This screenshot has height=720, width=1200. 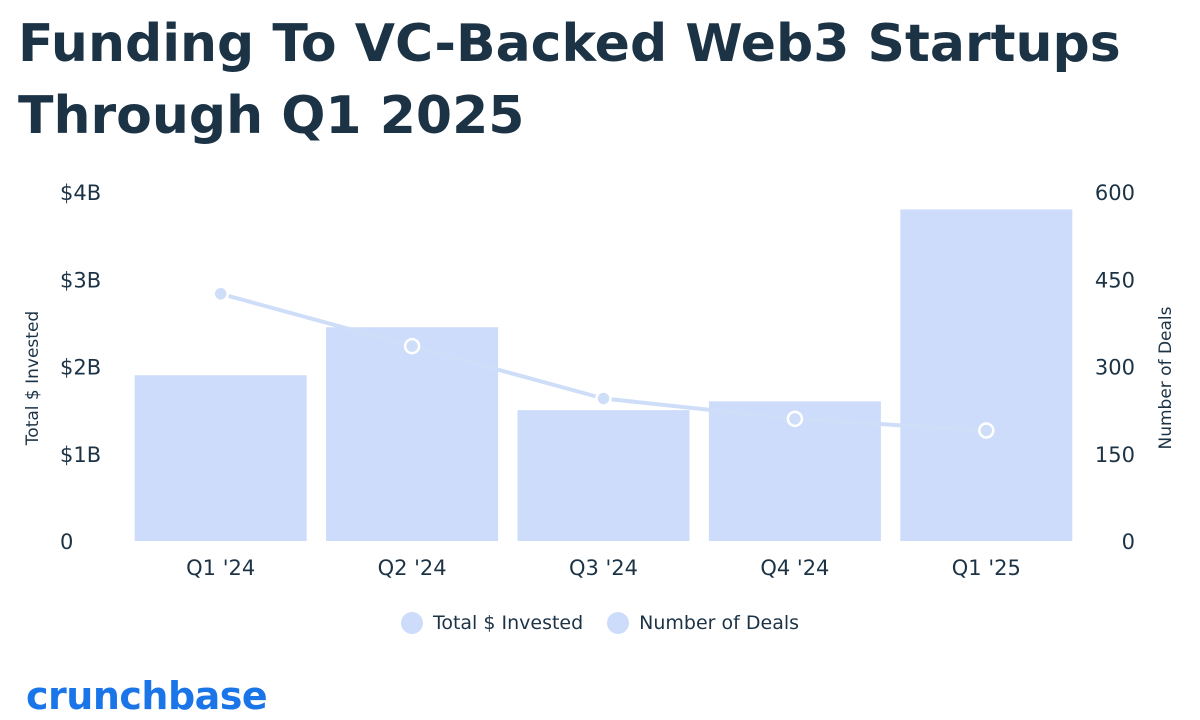 I want to click on y2-axis-label: Number of Deals, so click(x=1166, y=377).